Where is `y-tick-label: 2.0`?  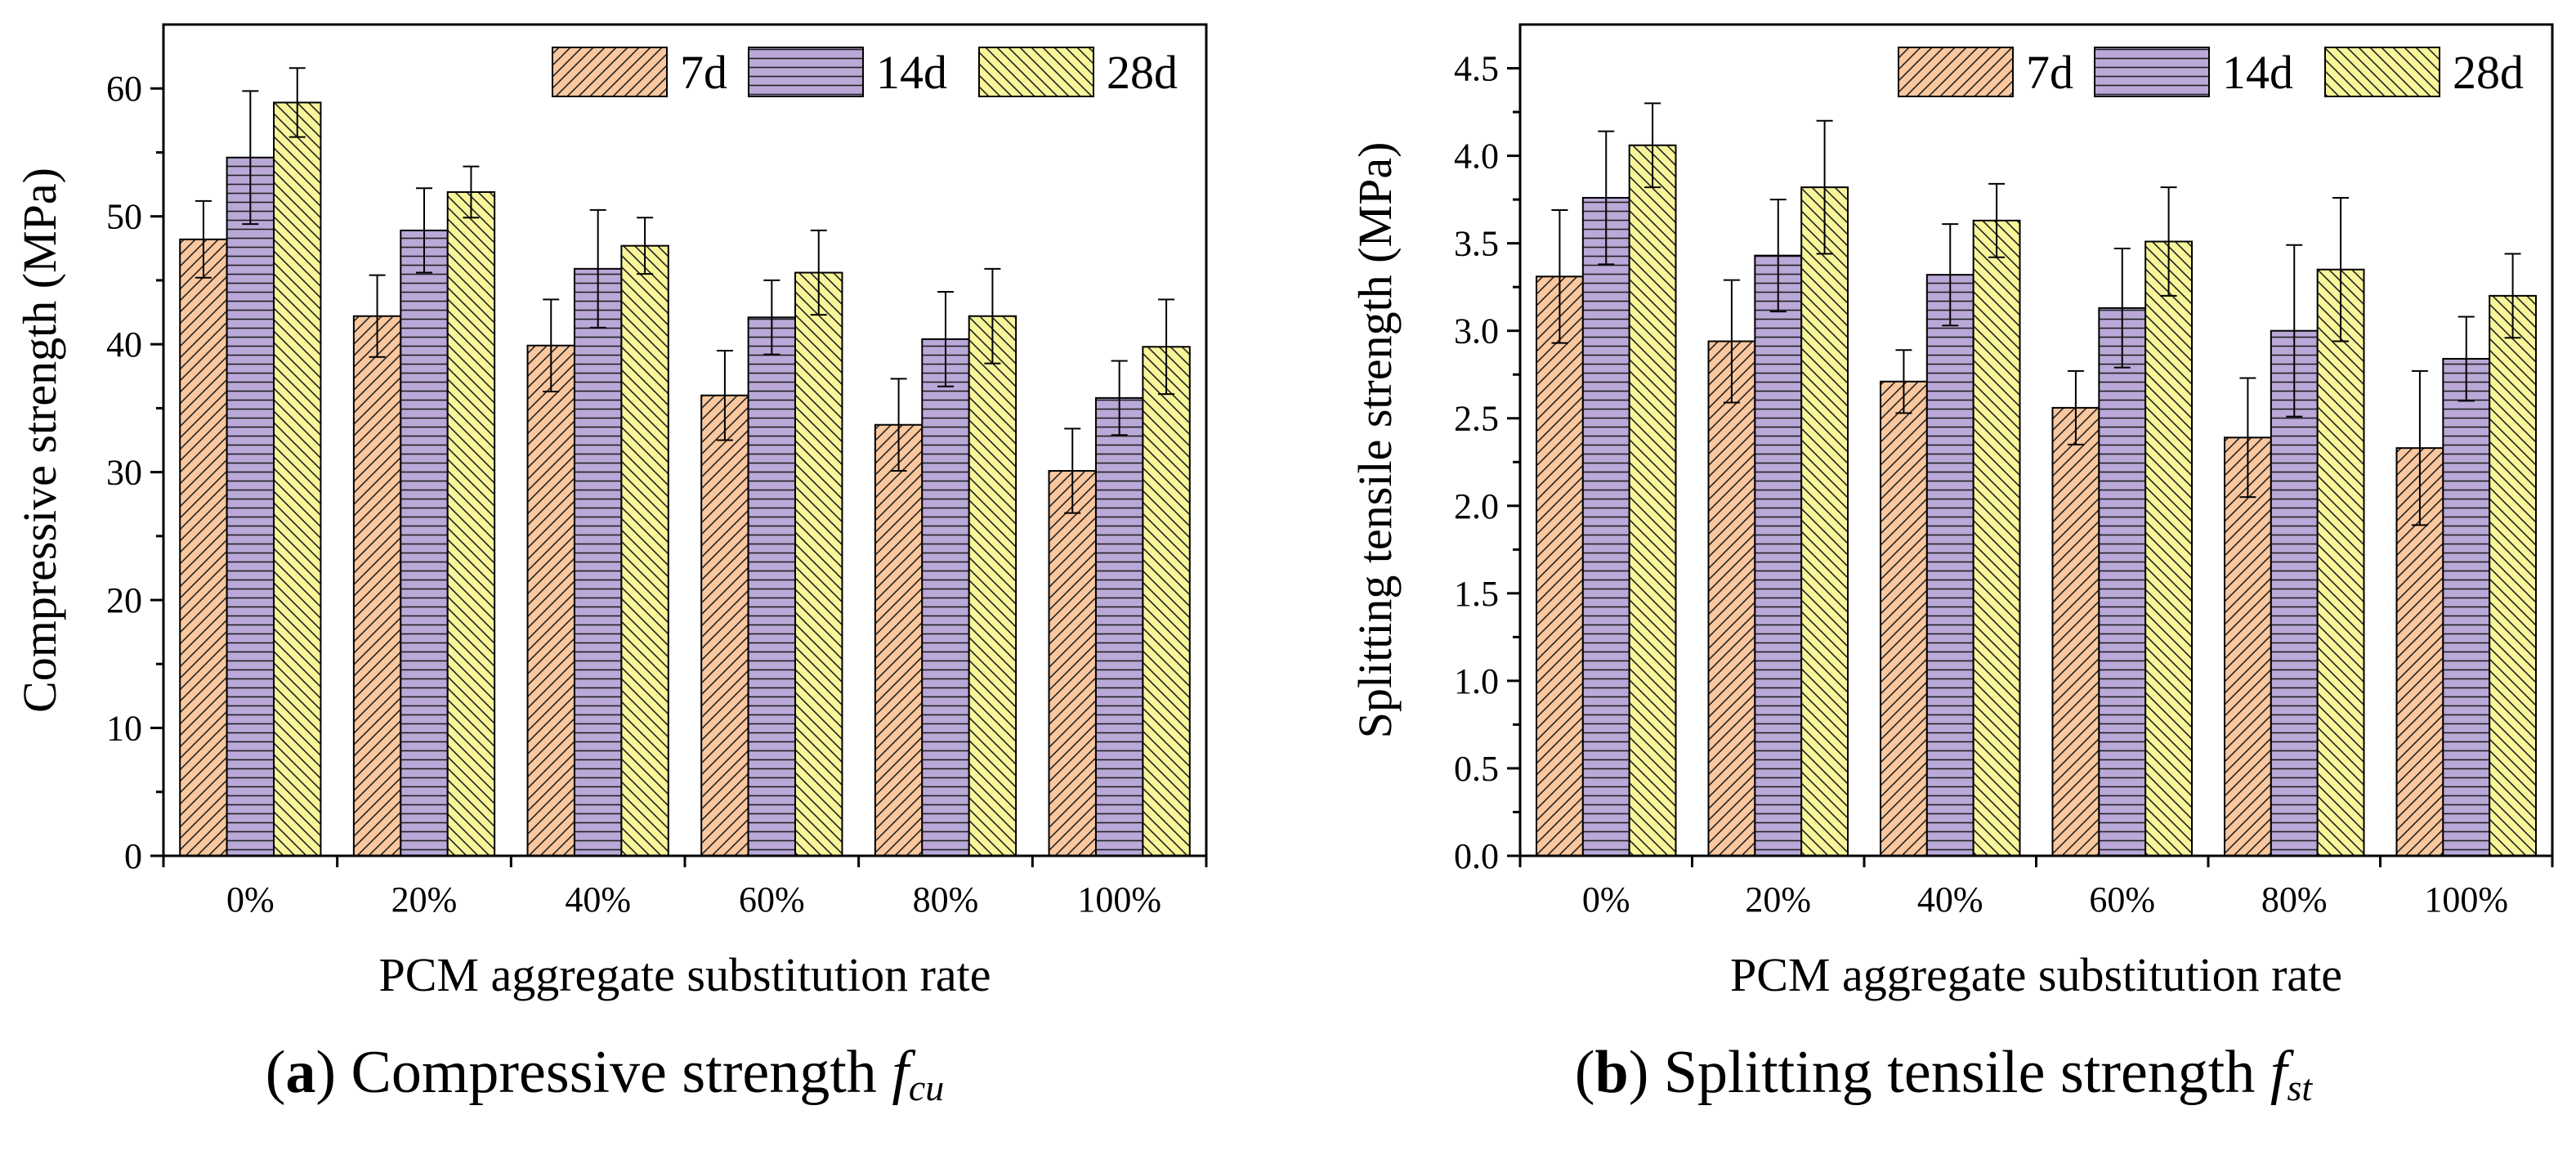
y-tick-label: 2.0 is located at coordinates (1476, 506).